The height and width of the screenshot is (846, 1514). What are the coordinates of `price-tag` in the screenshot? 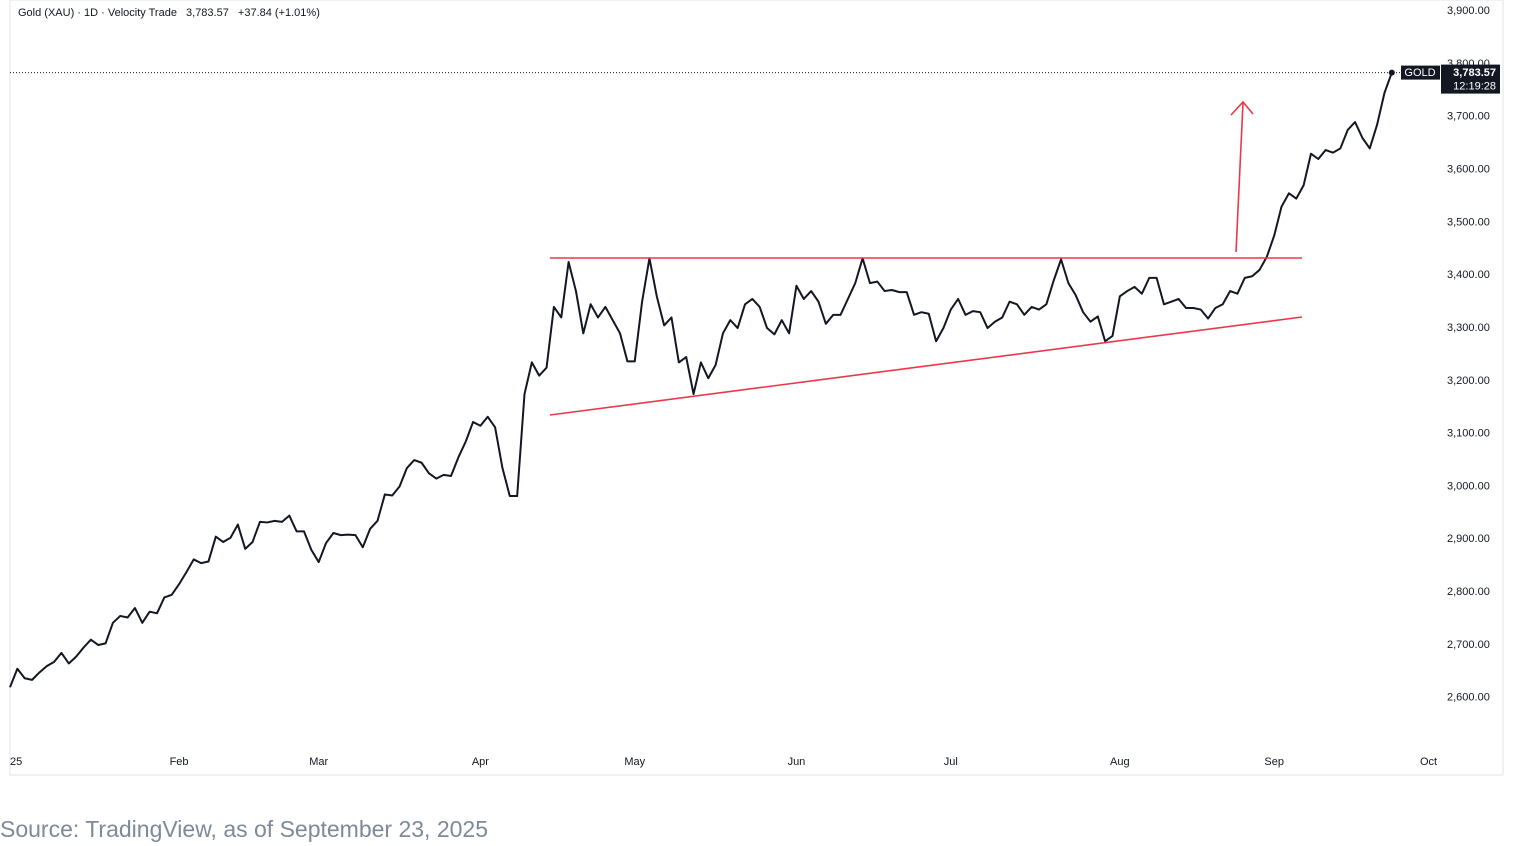 It's located at (1470, 79).